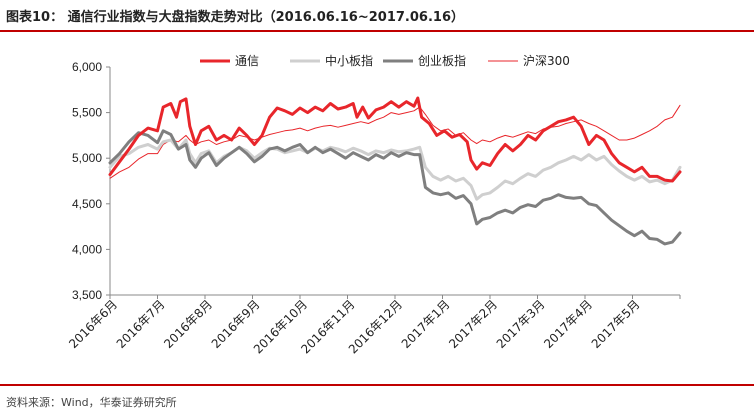 This screenshot has width=754, height=412. I want to click on x-tick-label: 2017年1月, so click(426, 324).